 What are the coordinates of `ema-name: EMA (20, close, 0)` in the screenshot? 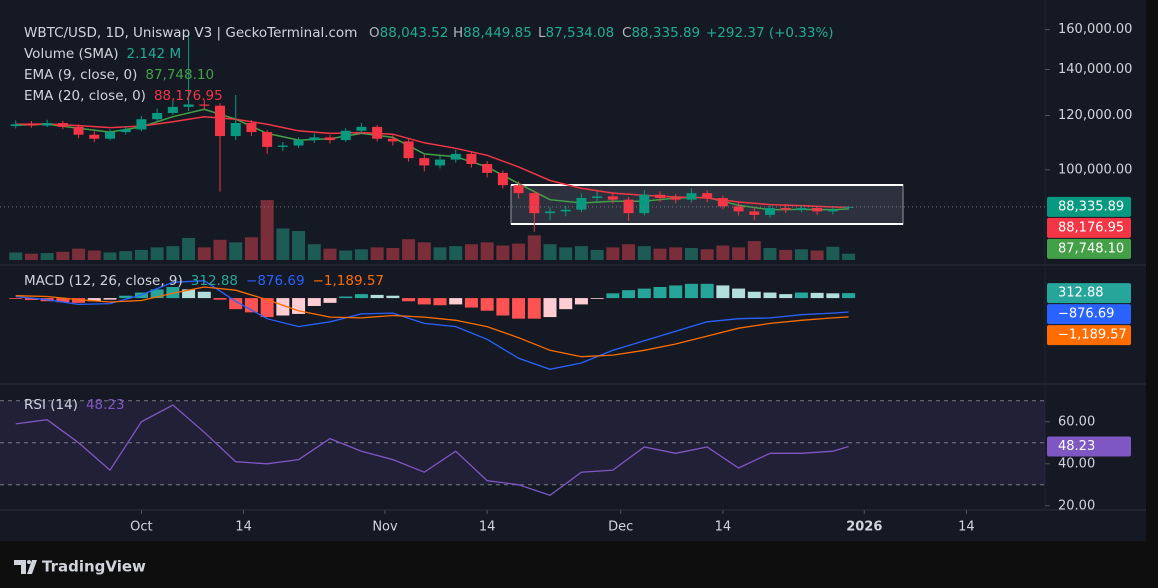 It's located at (85, 96).